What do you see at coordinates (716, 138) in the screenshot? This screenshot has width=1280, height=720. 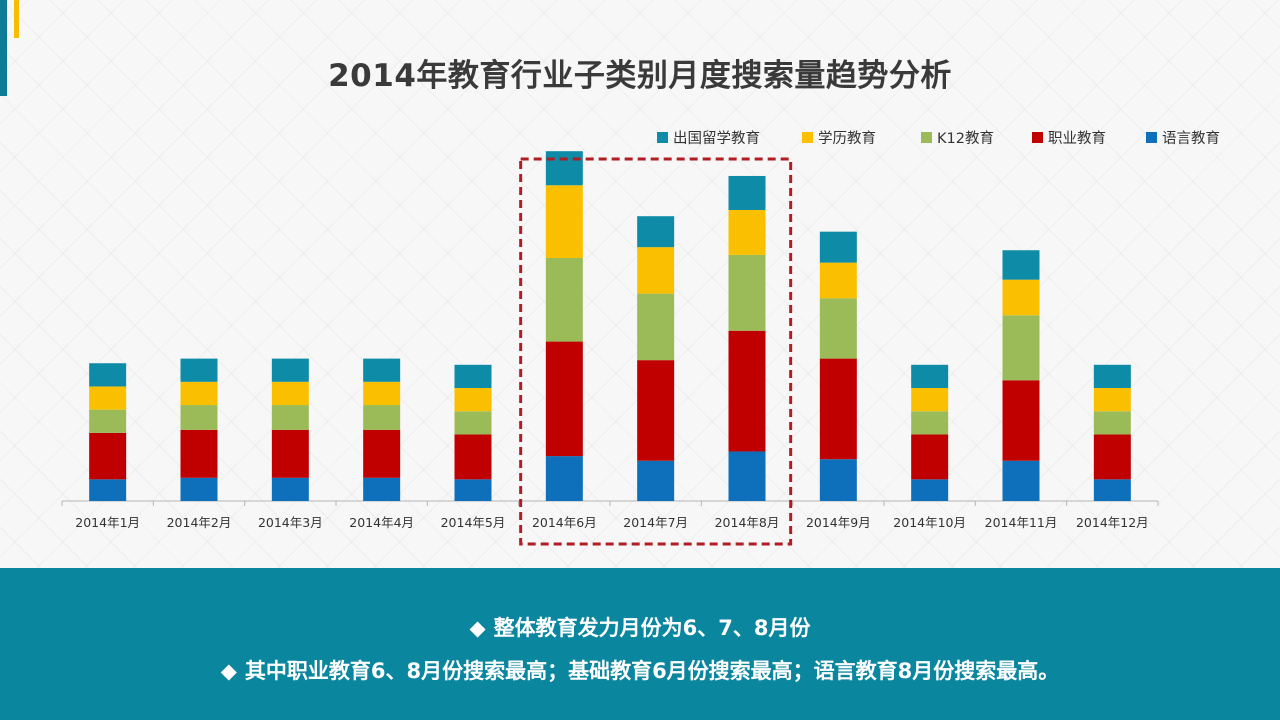 I see `legend-label: 出国留学教育` at bounding box center [716, 138].